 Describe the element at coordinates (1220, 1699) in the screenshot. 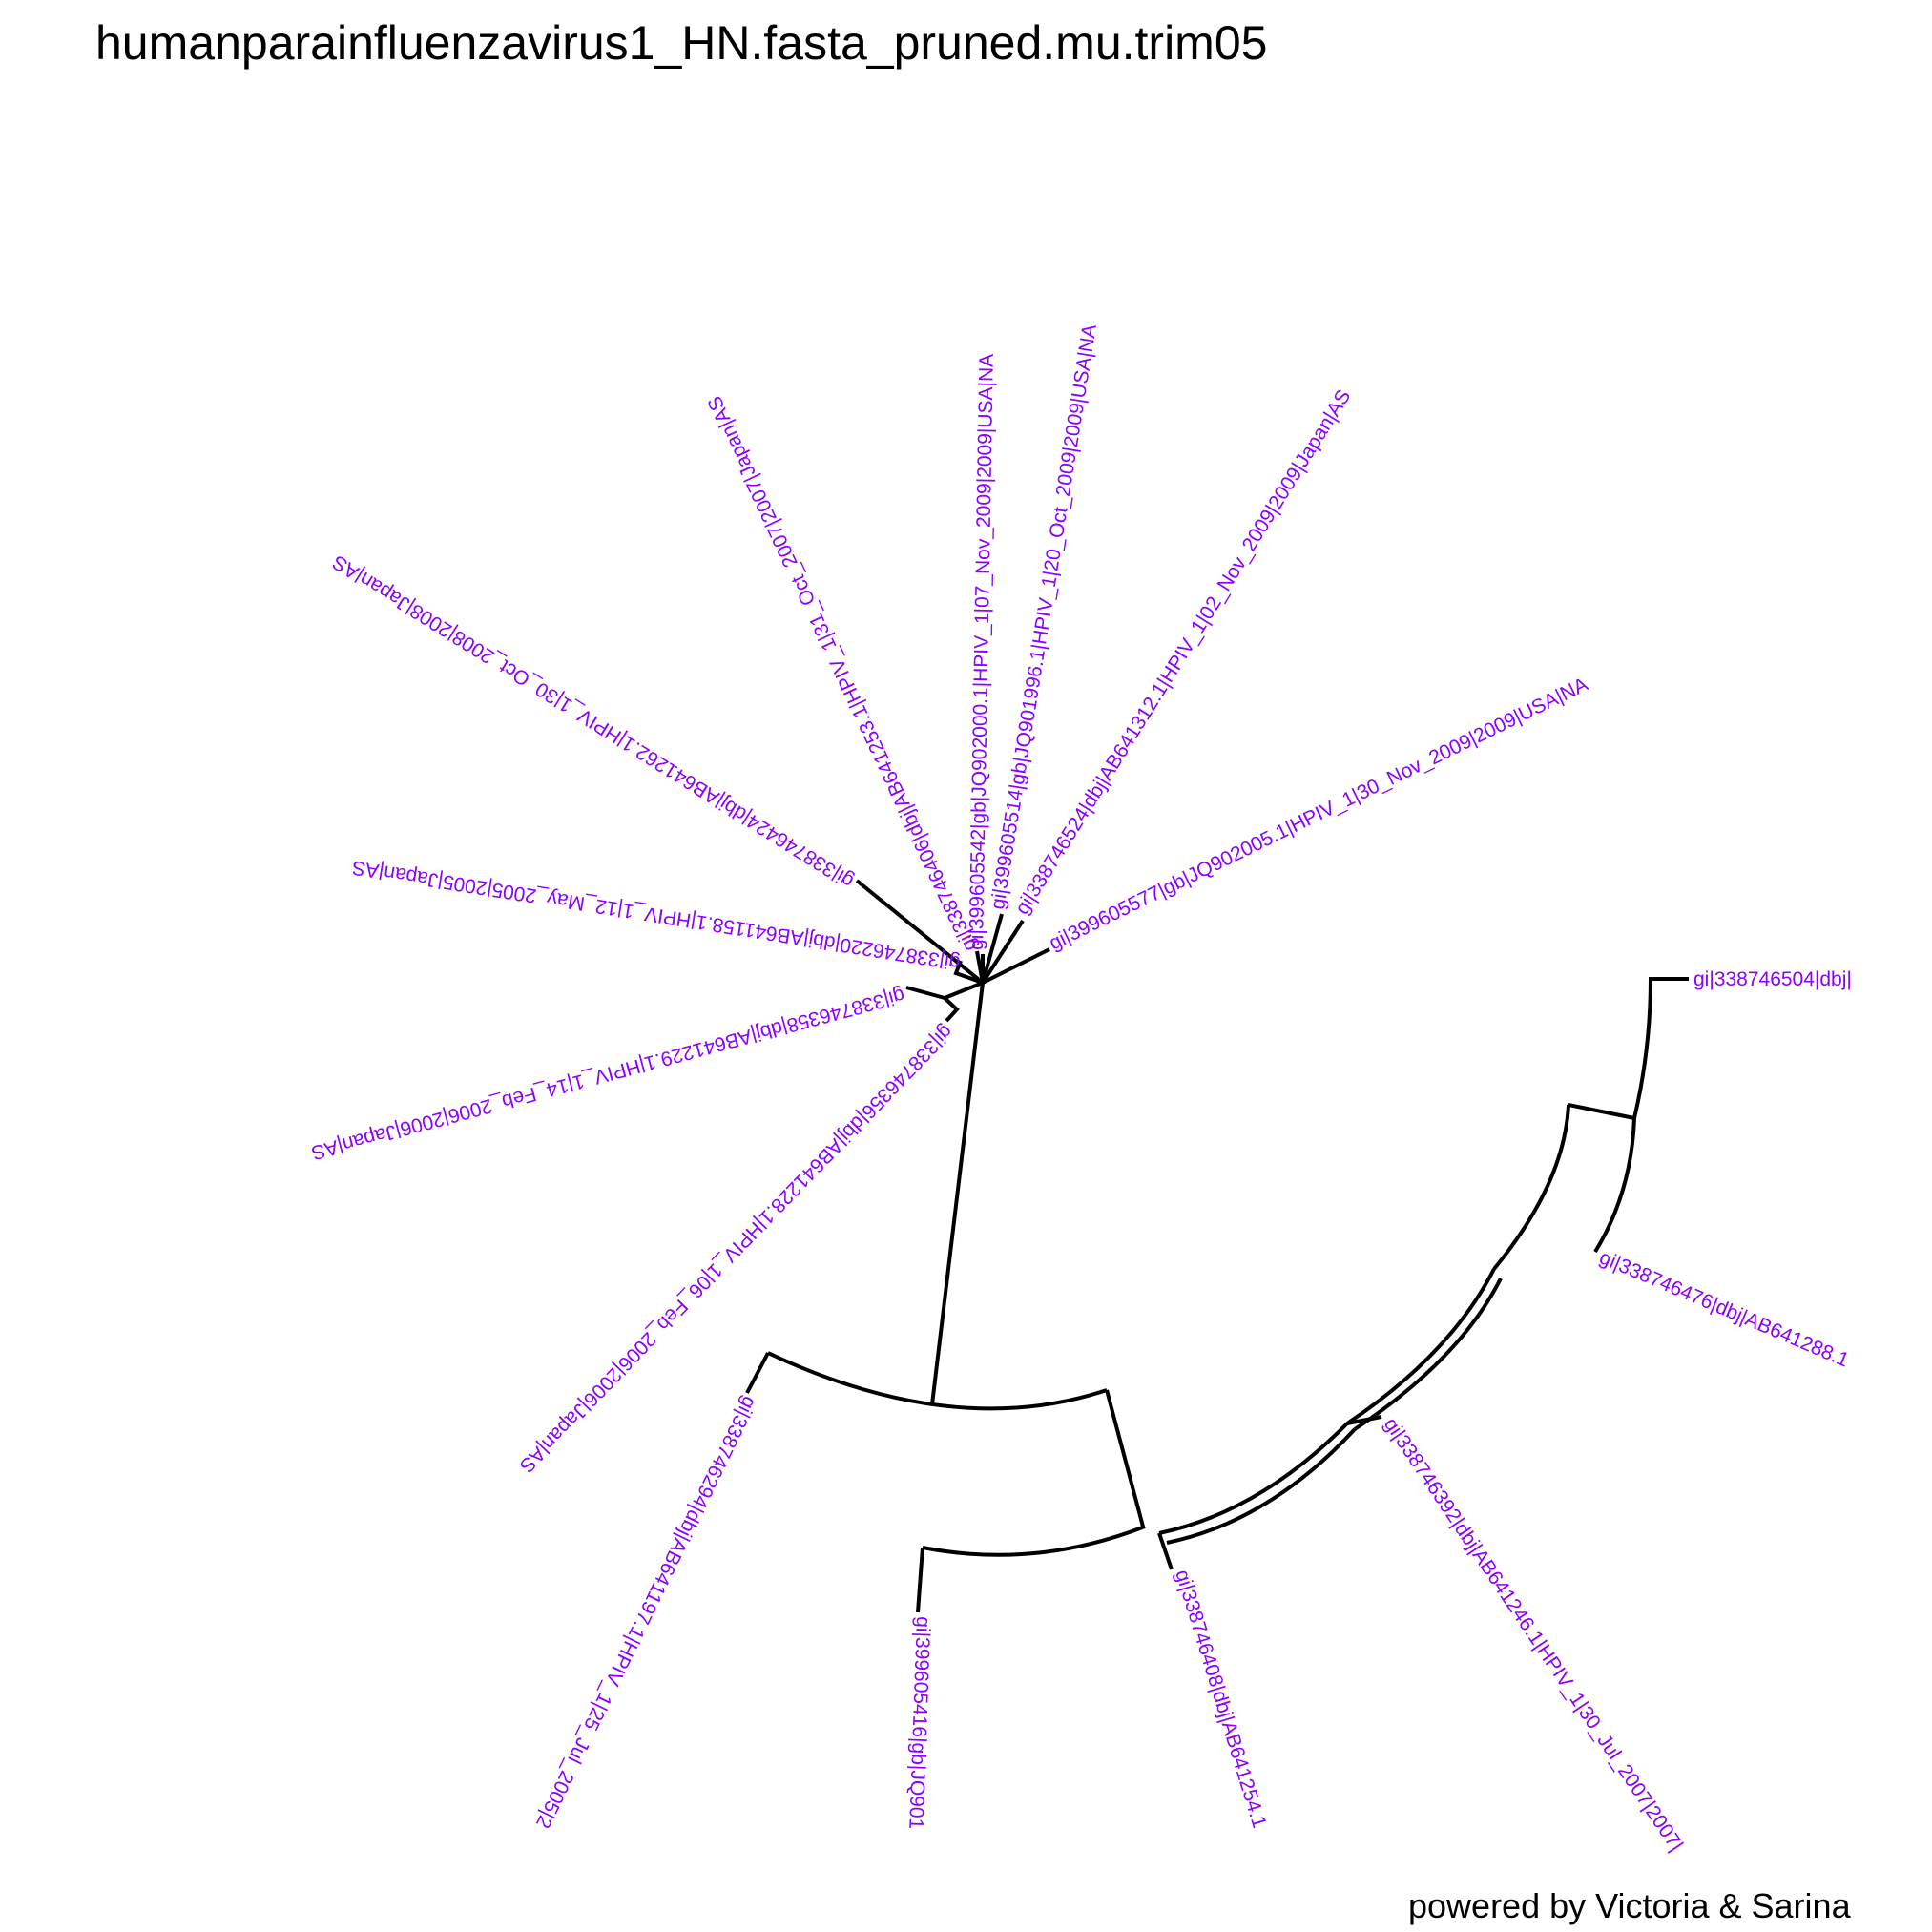

I see `tip-label: gi|338746408|dbj|AB641254.1` at that location.